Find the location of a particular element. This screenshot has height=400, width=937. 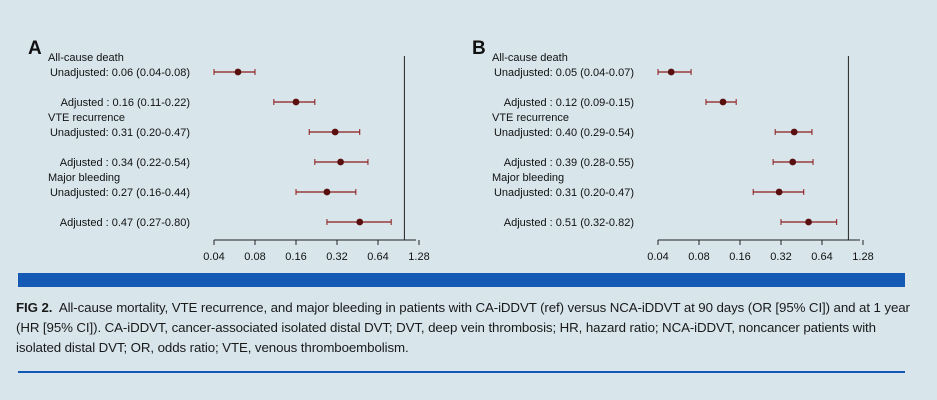

row-label: Adjusted : 0.51 (0.32-0.82) is located at coordinates (569, 223).